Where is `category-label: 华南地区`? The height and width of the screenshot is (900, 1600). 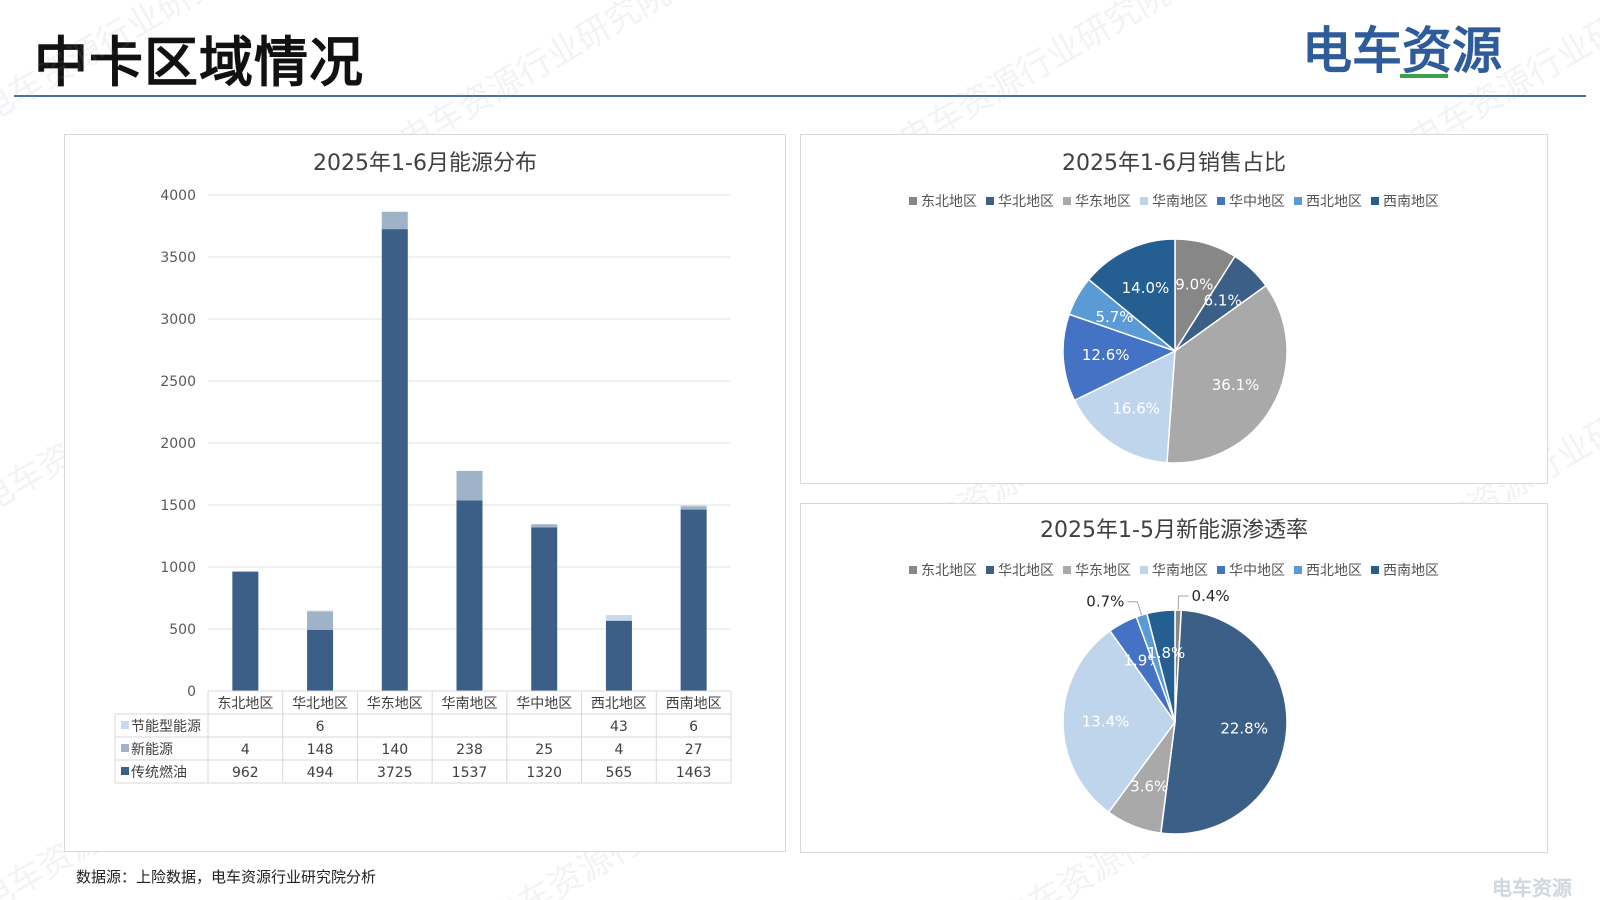 category-label: 华南地区 is located at coordinates (470, 704).